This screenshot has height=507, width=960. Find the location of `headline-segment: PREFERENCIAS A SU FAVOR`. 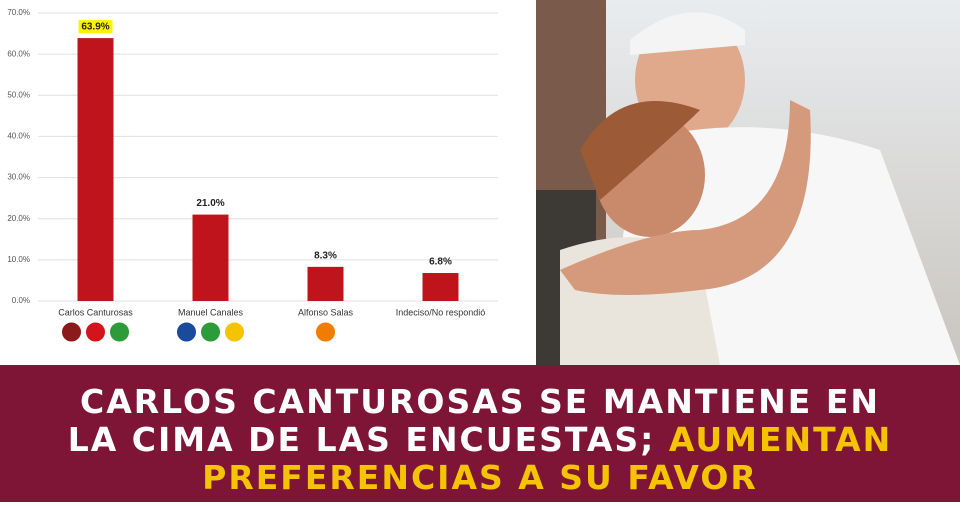

headline-segment: PREFERENCIAS A SU FAVOR is located at coordinates (480, 477).